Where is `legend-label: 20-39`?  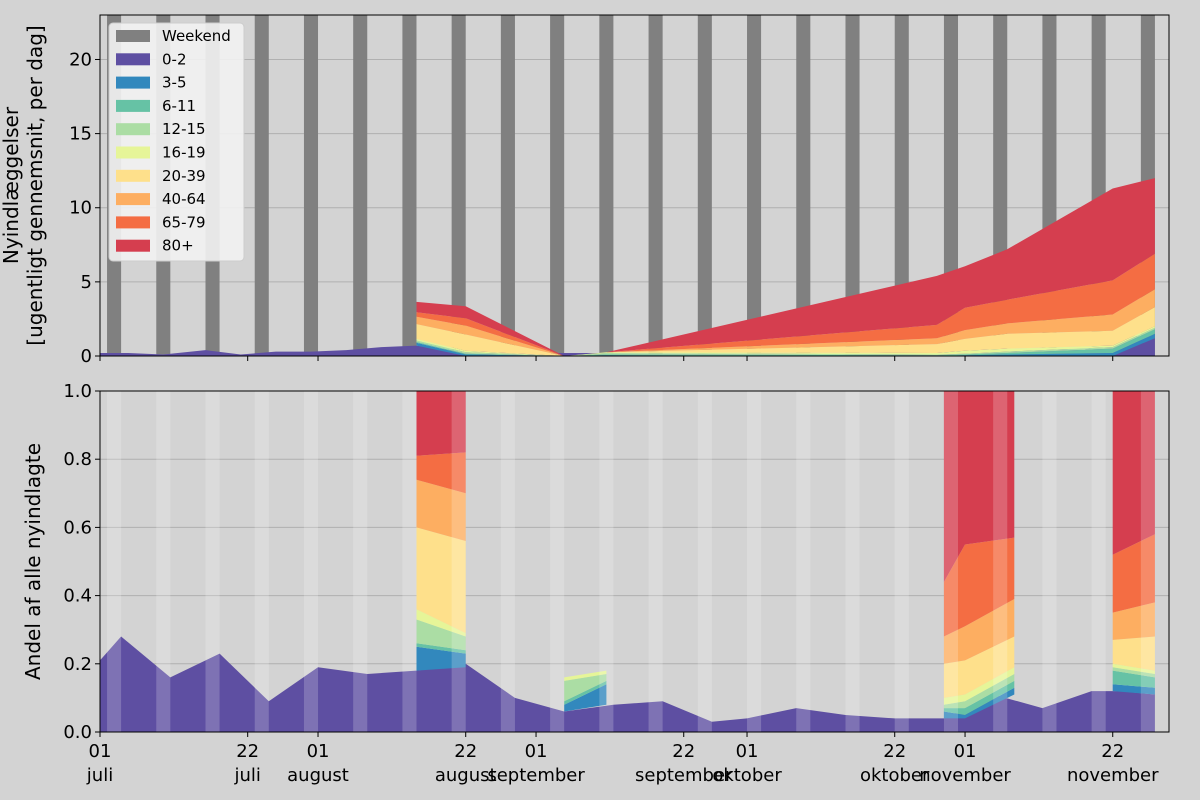 legend-label: 20-39 is located at coordinates (184, 176).